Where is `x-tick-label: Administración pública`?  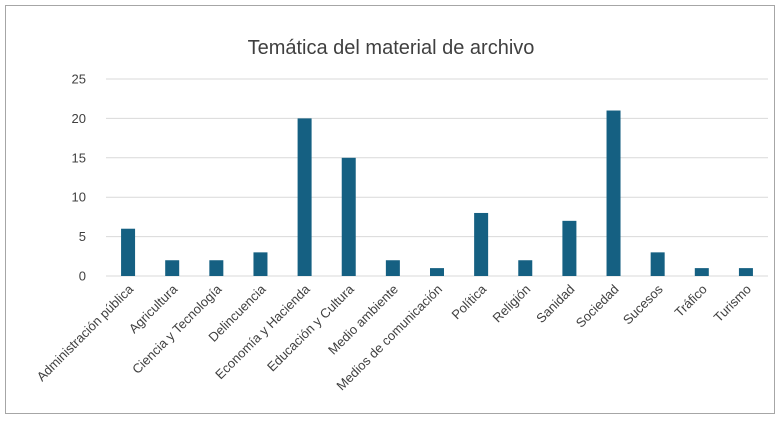
x-tick-label: Administración pública is located at coordinates (85, 332).